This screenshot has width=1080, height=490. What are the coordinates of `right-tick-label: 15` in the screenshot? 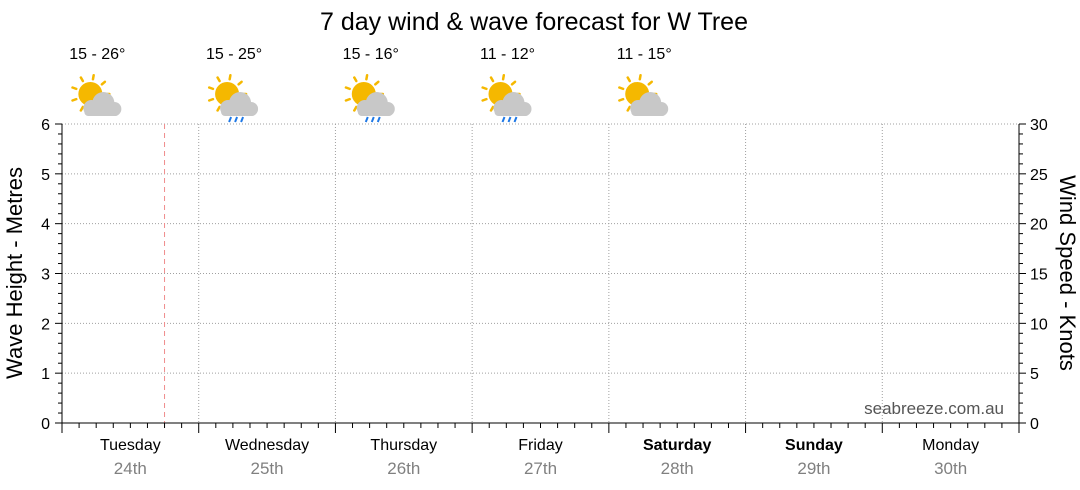 It's located at (1039, 275).